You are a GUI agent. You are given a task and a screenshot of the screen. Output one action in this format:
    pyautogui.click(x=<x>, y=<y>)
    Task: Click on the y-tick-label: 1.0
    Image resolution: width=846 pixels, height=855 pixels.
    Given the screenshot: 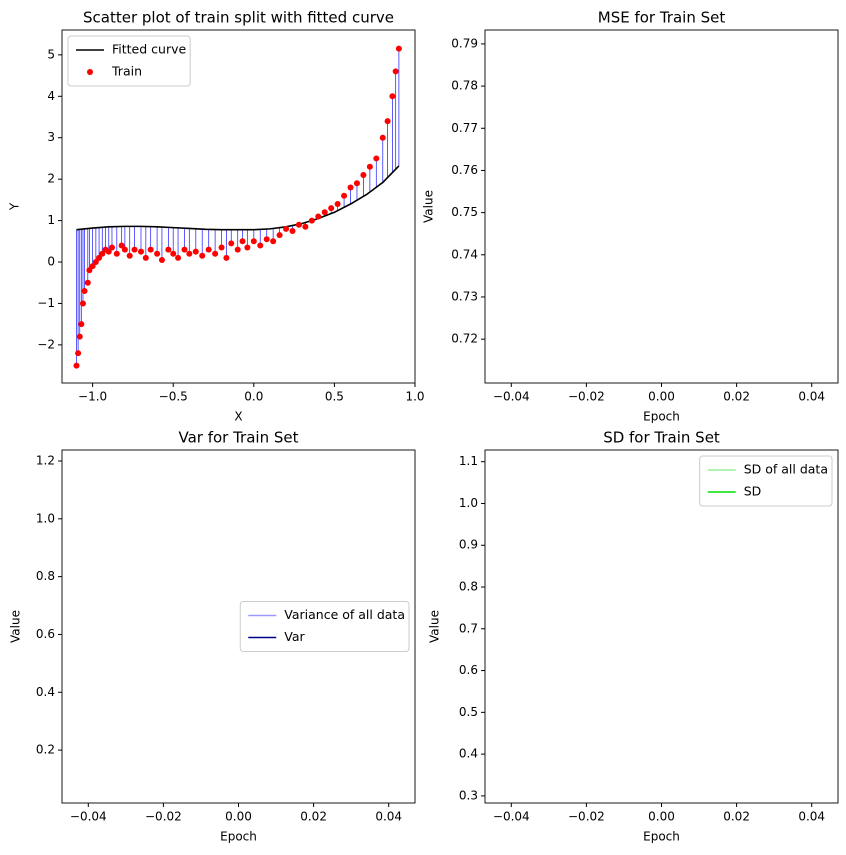 What is the action you would take?
    pyautogui.click(x=45, y=518)
    